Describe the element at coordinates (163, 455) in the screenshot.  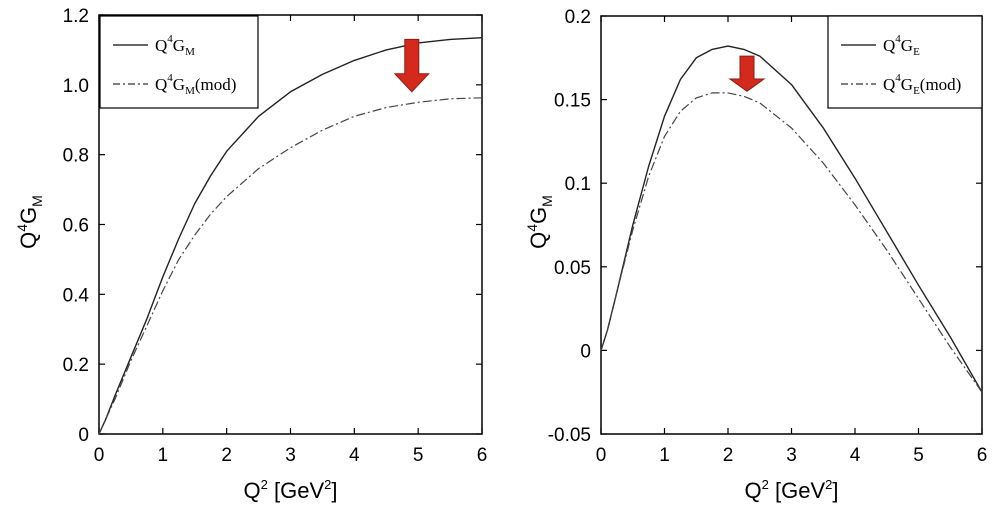
I see `chart-0-x-tick-label: 1` at that location.